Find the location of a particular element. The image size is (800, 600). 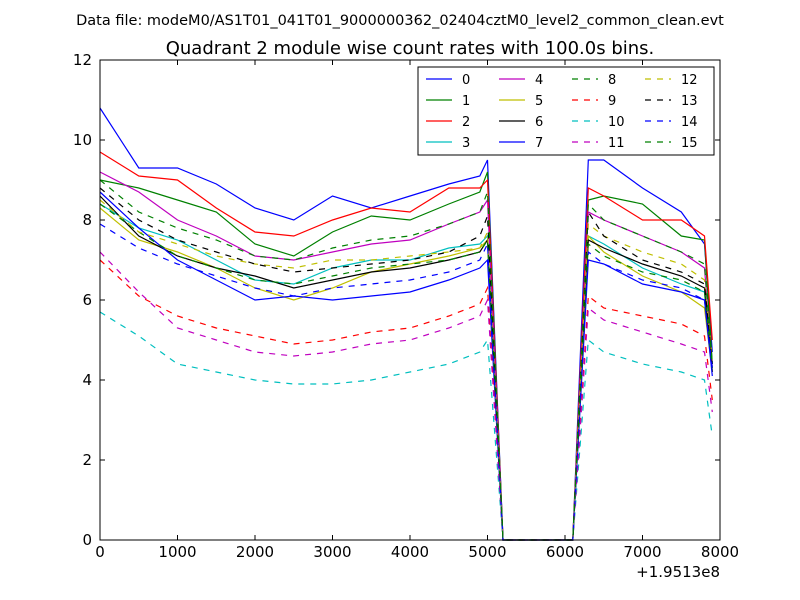

legend-label-11: 11 is located at coordinates (616, 143).